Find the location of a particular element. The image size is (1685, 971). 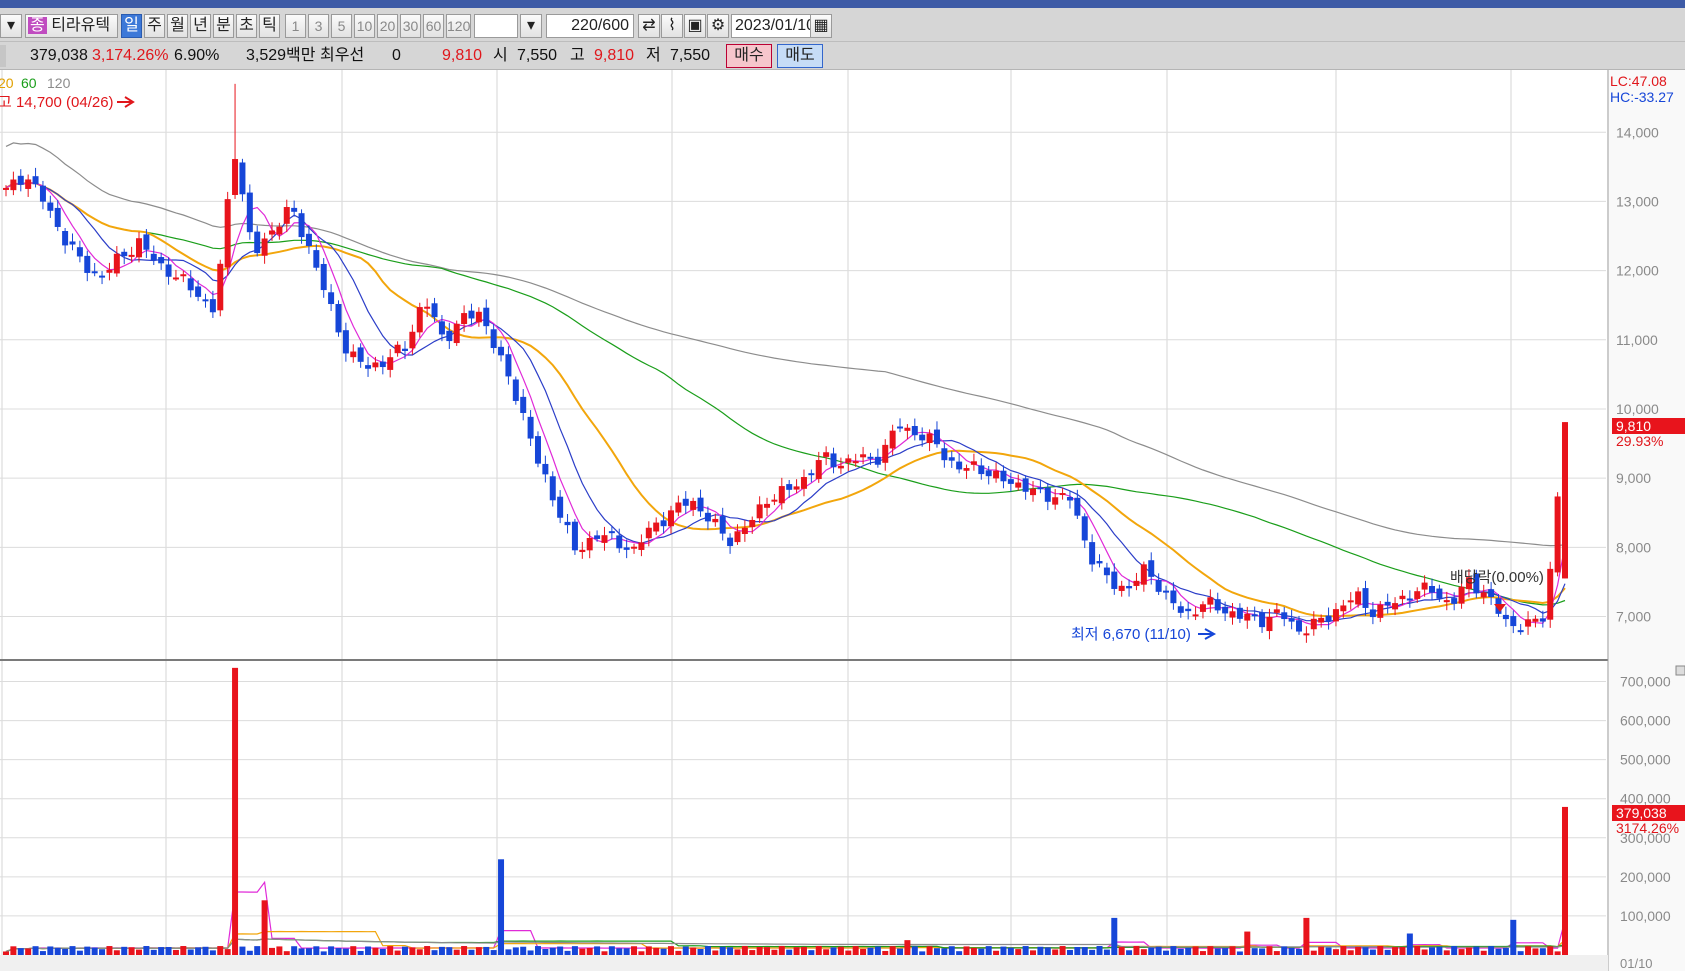

turnover-value: 6.90% is located at coordinates (197, 55).